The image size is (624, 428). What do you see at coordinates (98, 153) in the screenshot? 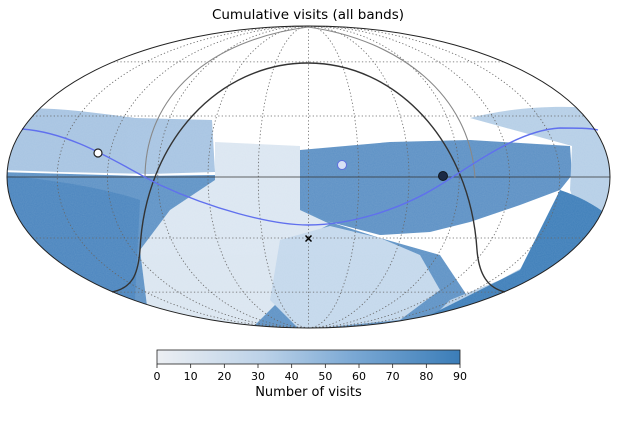
I see `open-circle-left-marker` at bounding box center [98, 153].